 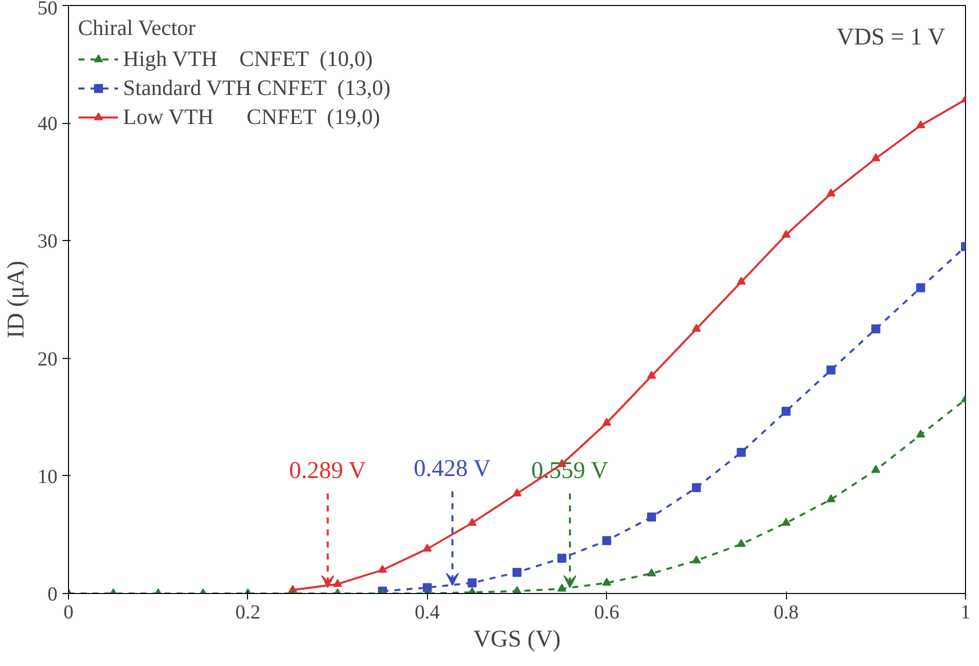 I want to click on y-tick-label: 20, so click(x=48, y=359).